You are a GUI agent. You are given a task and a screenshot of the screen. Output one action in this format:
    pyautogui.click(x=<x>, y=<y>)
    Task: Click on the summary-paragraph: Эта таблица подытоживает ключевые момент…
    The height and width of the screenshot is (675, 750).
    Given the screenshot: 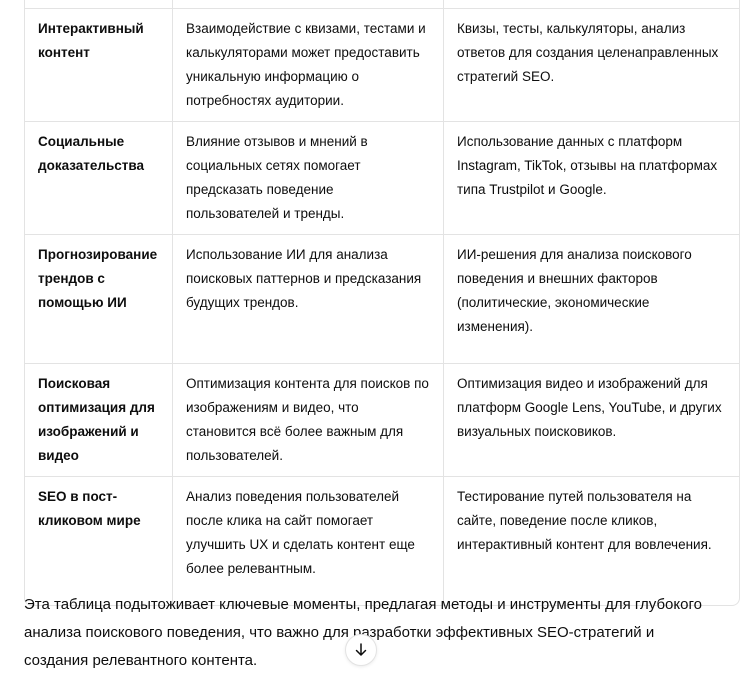 What is the action you would take?
    pyautogui.click(x=363, y=632)
    